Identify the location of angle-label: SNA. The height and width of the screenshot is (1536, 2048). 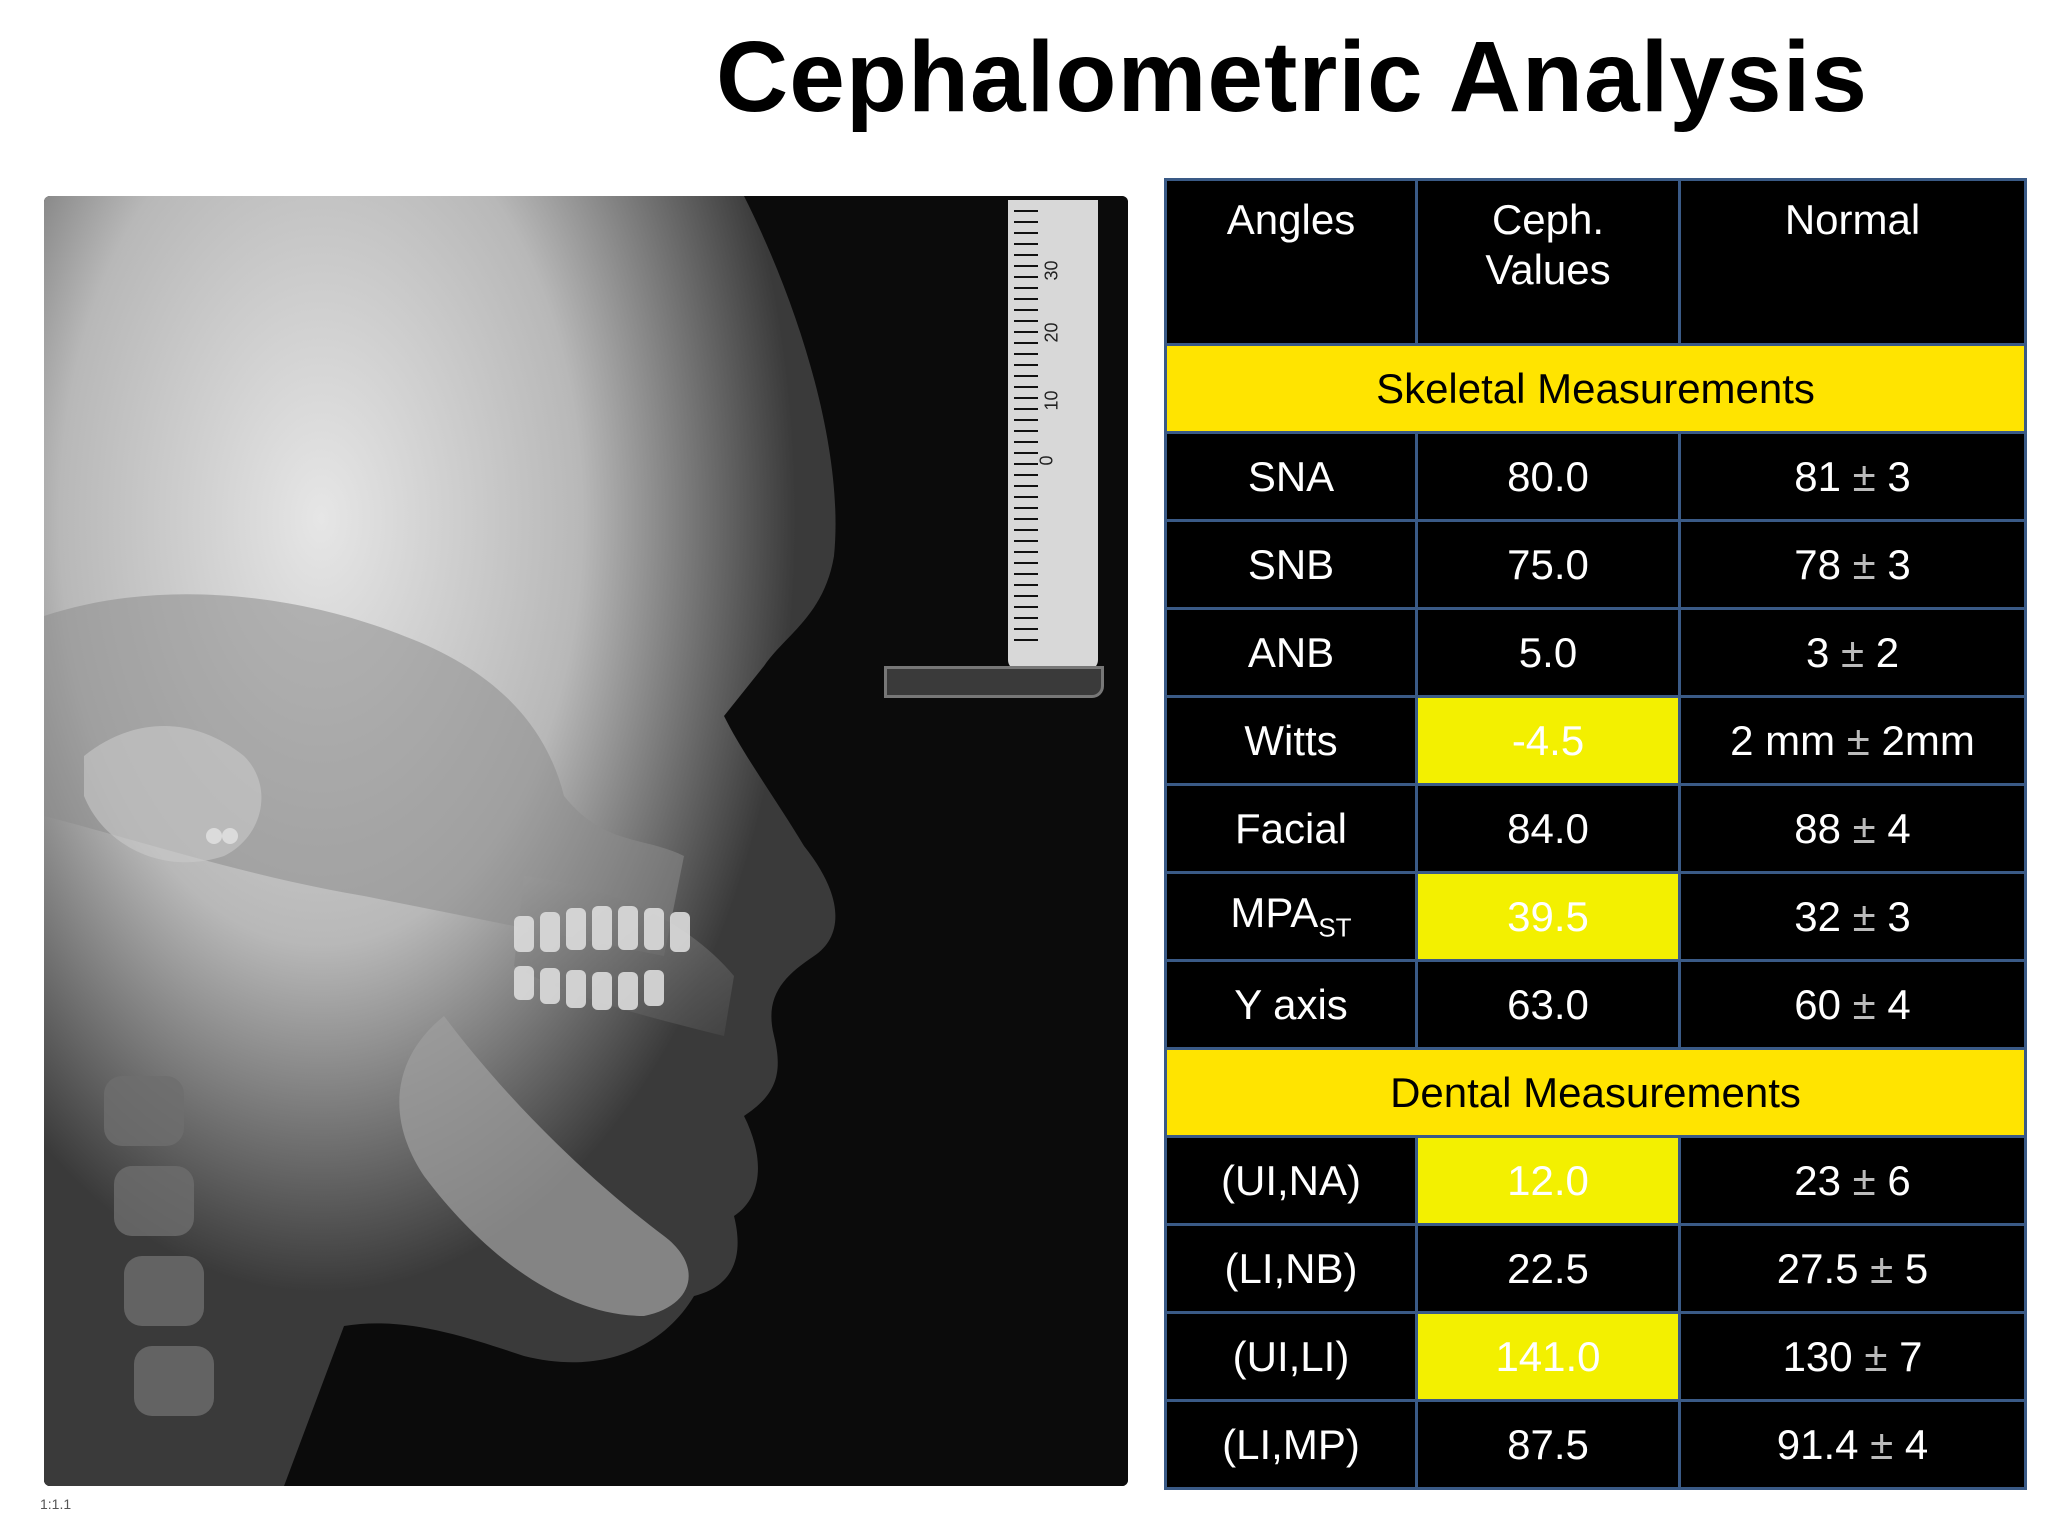
(1291, 476).